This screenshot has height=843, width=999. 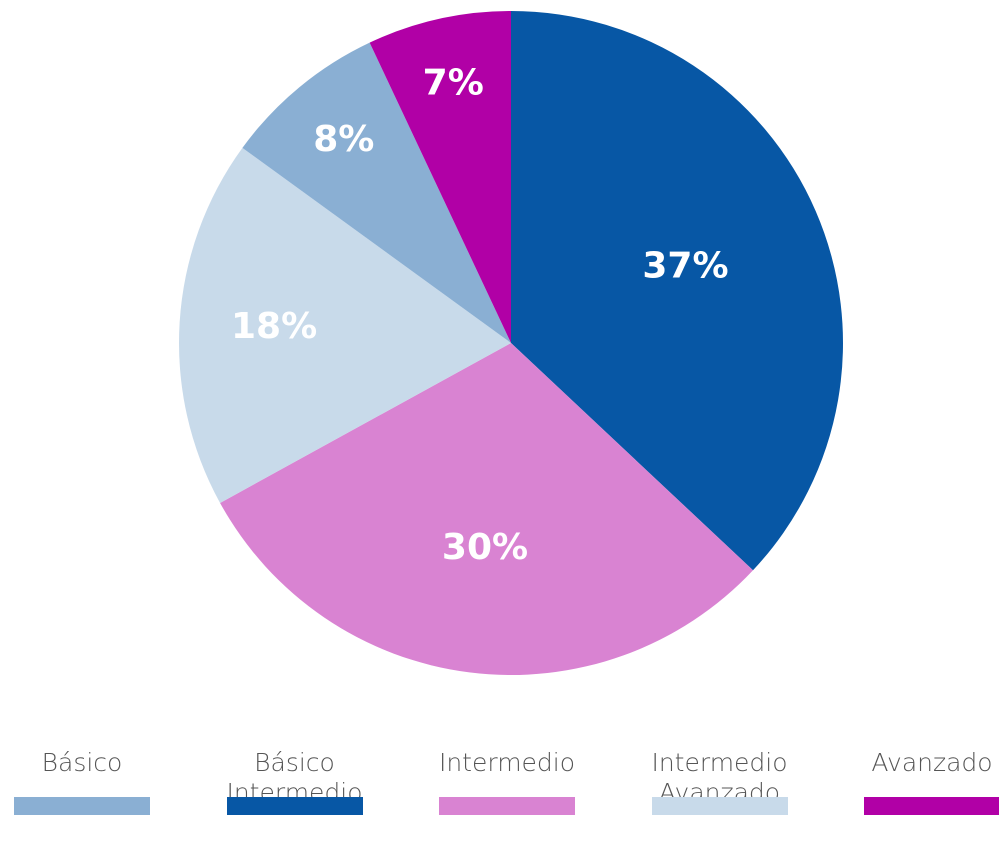 I want to click on legend-label: Intermedio, so click(x=507, y=762).